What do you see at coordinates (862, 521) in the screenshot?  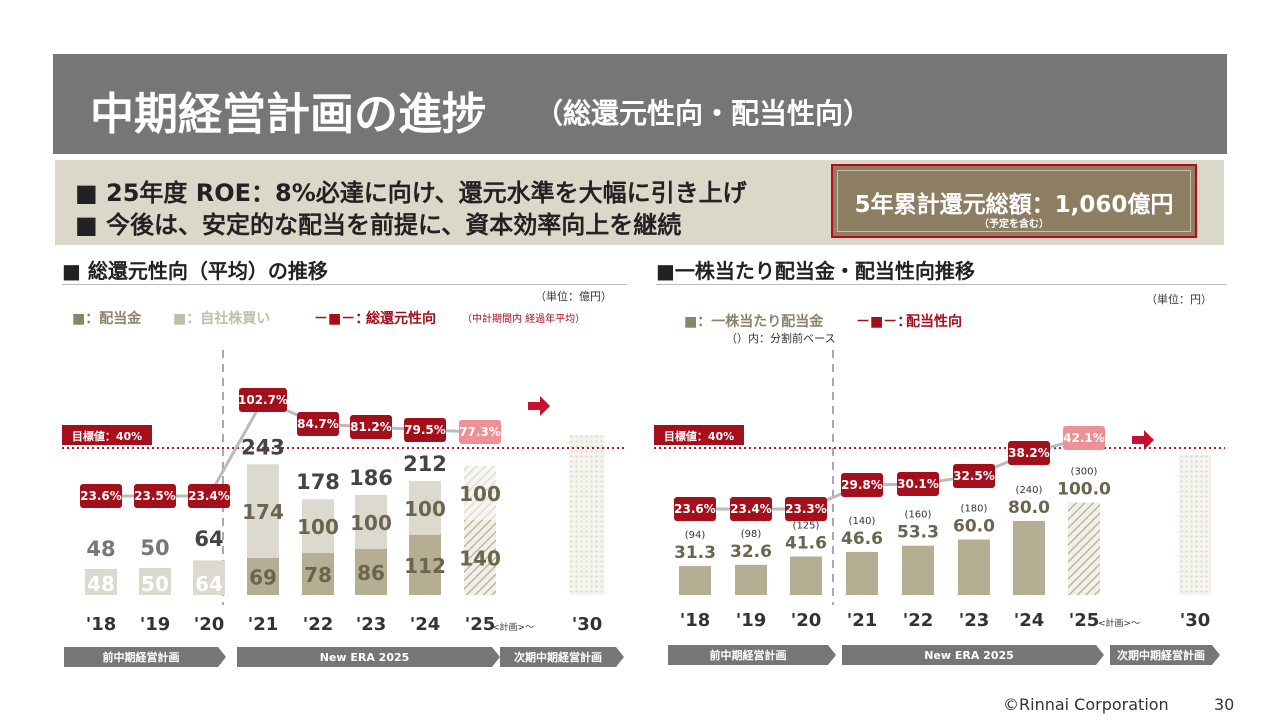 I see `pre-split-label: (140)` at bounding box center [862, 521].